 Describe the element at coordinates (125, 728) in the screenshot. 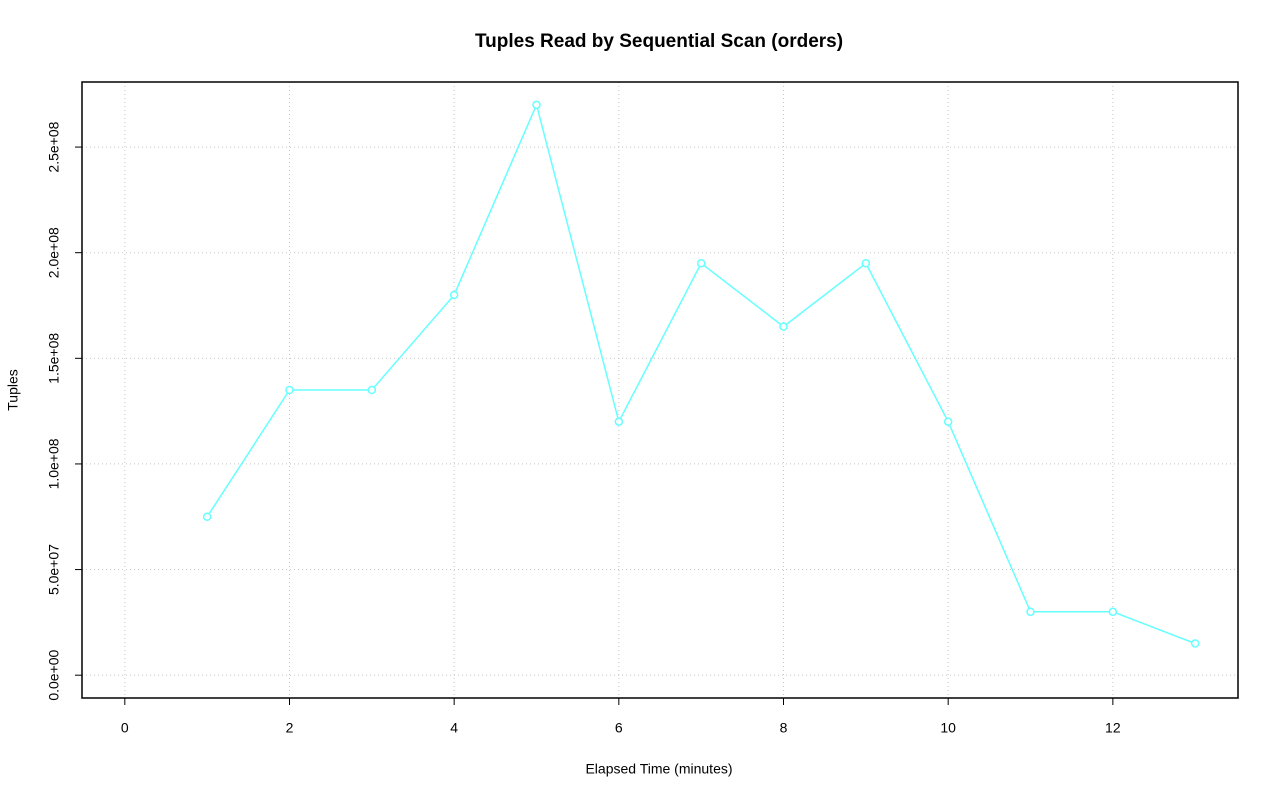

I see `x-tick-label: 0` at that location.